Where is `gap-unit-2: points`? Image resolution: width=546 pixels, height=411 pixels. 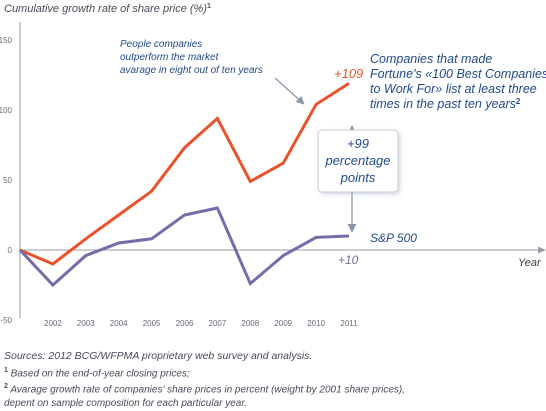 gap-unit-2: points is located at coordinates (358, 177).